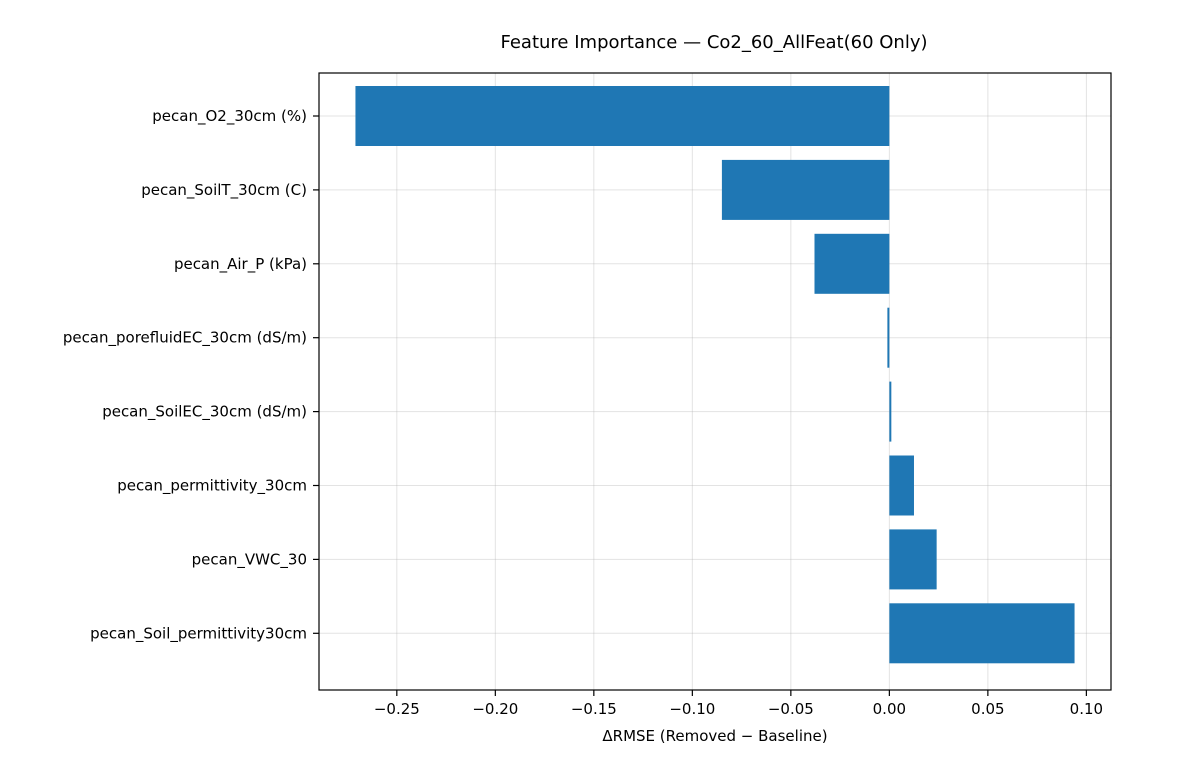 The height and width of the screenshot is (758, 1177). I want to click on y-tick-label: pecan_SoilEC_30cm (dS/m), so click(204, 412).